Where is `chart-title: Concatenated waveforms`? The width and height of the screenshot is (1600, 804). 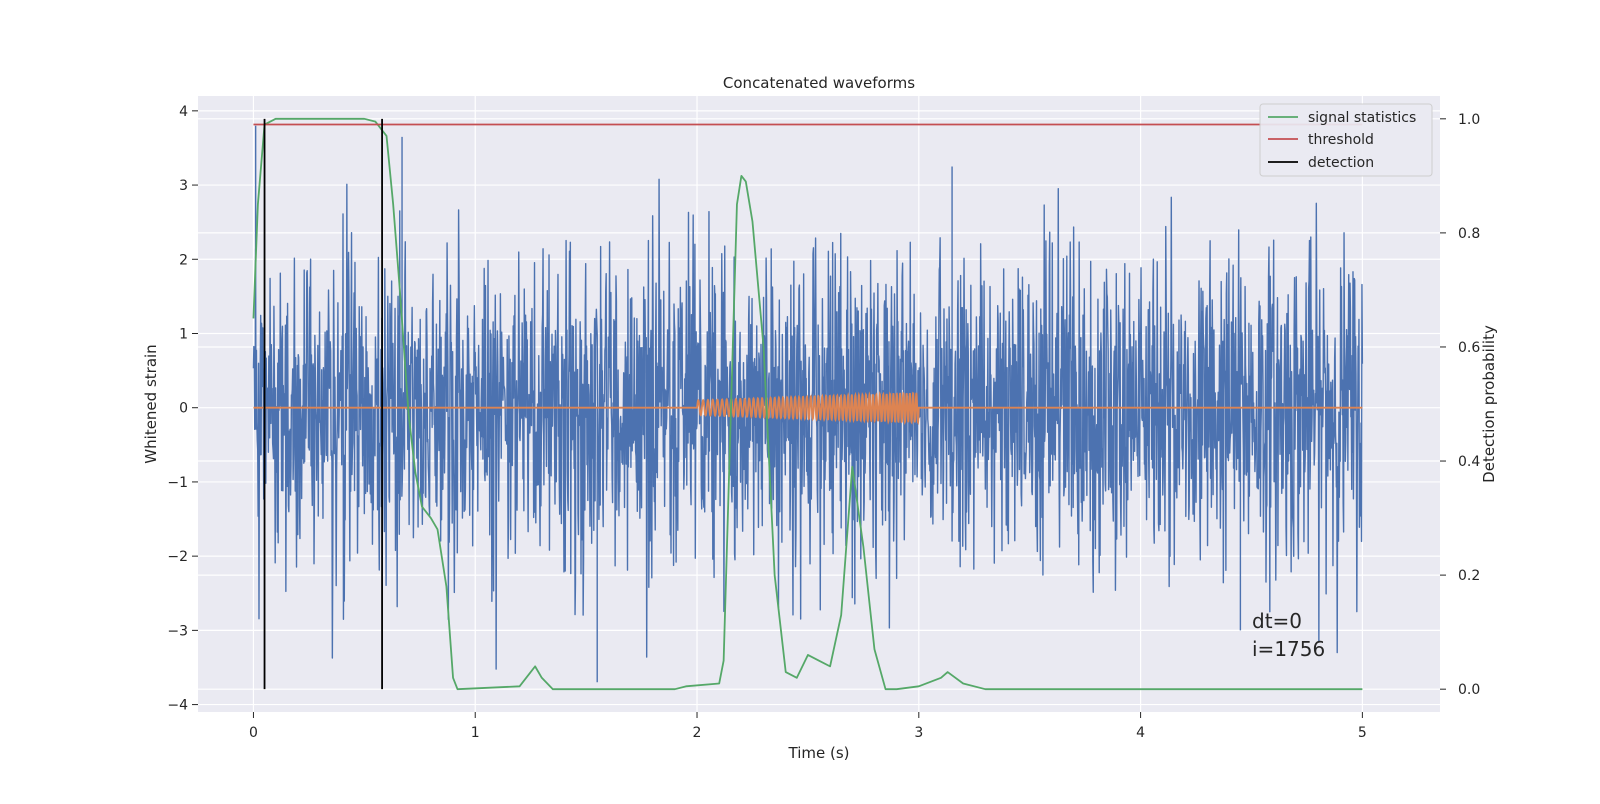 chart-title: Concatenated waveforms is located at coordinates (819, 83).